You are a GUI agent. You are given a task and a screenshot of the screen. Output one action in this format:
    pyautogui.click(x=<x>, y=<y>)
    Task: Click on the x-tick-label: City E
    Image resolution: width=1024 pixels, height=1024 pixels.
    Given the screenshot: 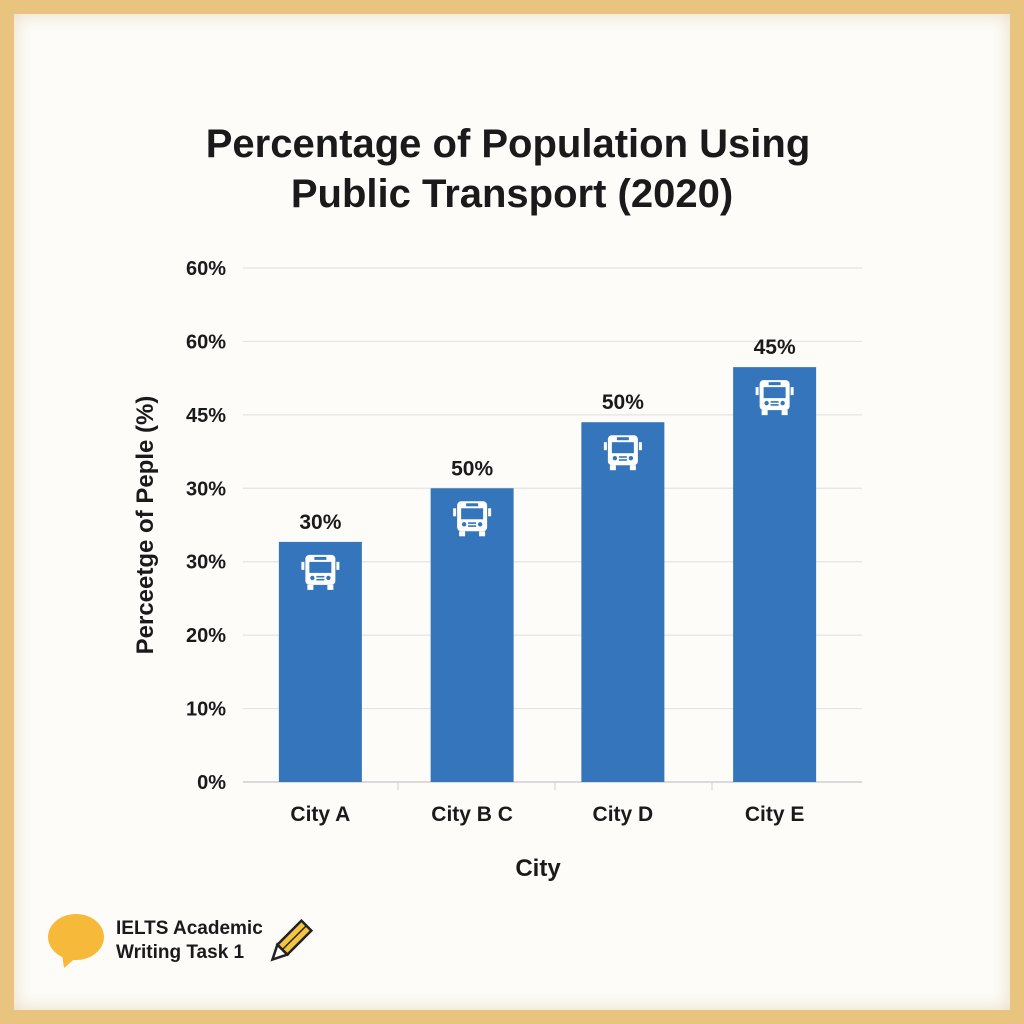 What is the action you would take?
    pyautogui.click(x=775, y=814)
    